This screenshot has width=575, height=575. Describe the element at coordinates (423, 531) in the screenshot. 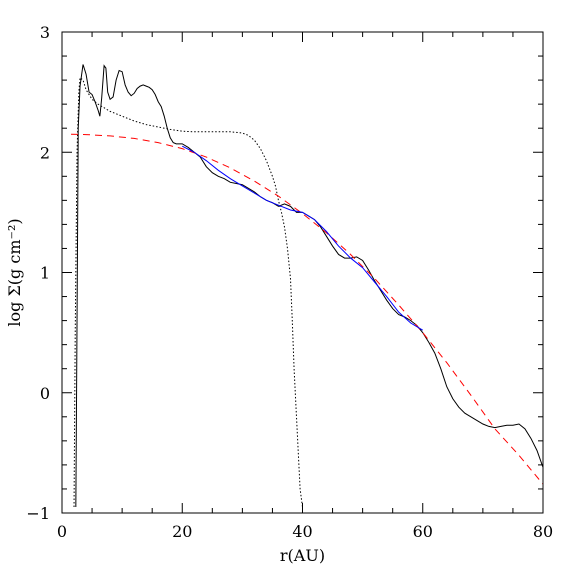

I see `x-tick-label: 60` at that location.